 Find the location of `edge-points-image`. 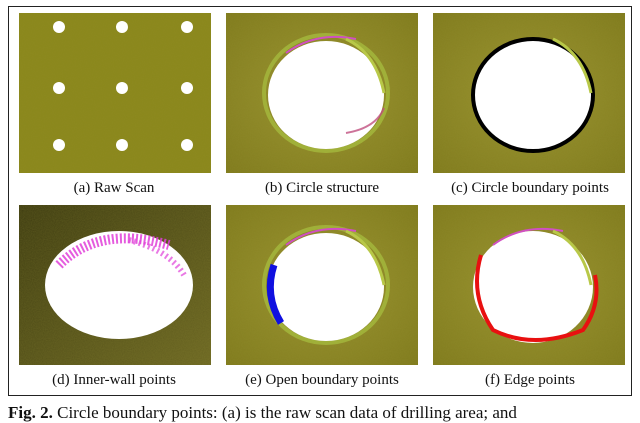

edge-points-image is located at coordinates (529, 285).